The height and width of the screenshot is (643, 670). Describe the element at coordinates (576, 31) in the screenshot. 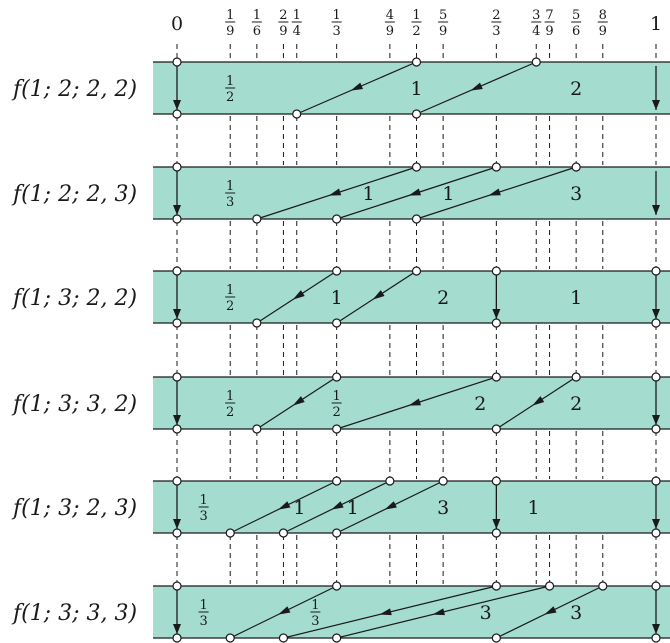

I see `tick-label-denominator: 6` at that location.